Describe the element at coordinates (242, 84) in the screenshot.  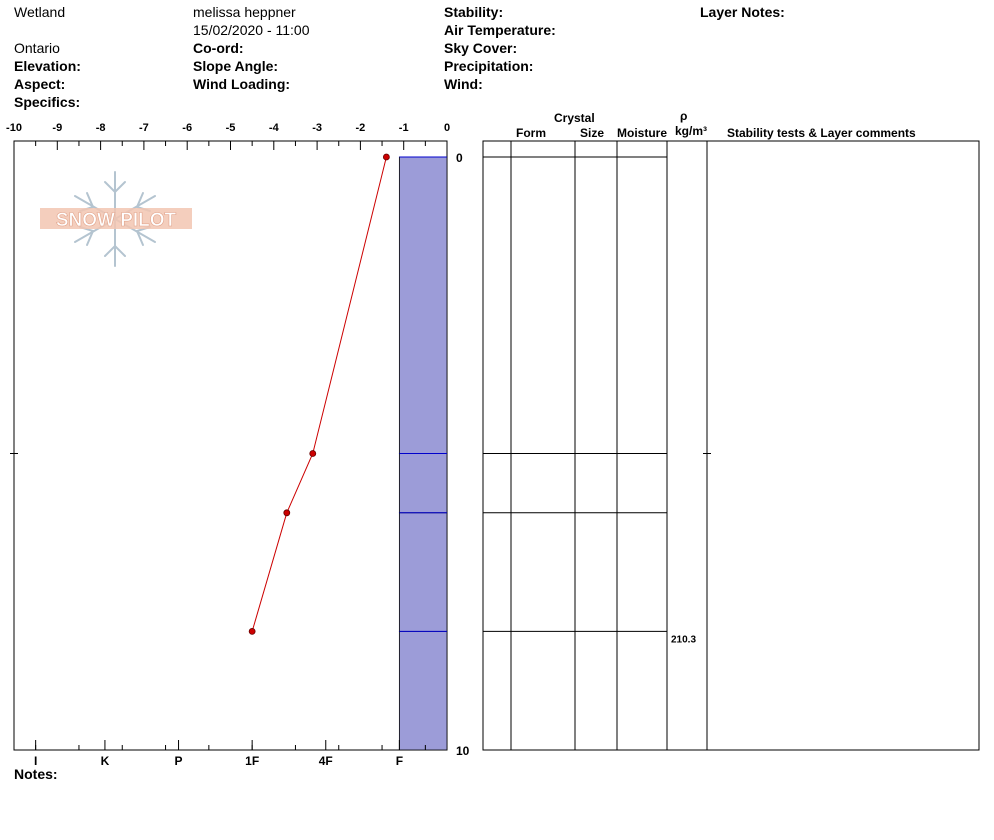
I see `wind-loading-label: Wind Loading:` at that location.